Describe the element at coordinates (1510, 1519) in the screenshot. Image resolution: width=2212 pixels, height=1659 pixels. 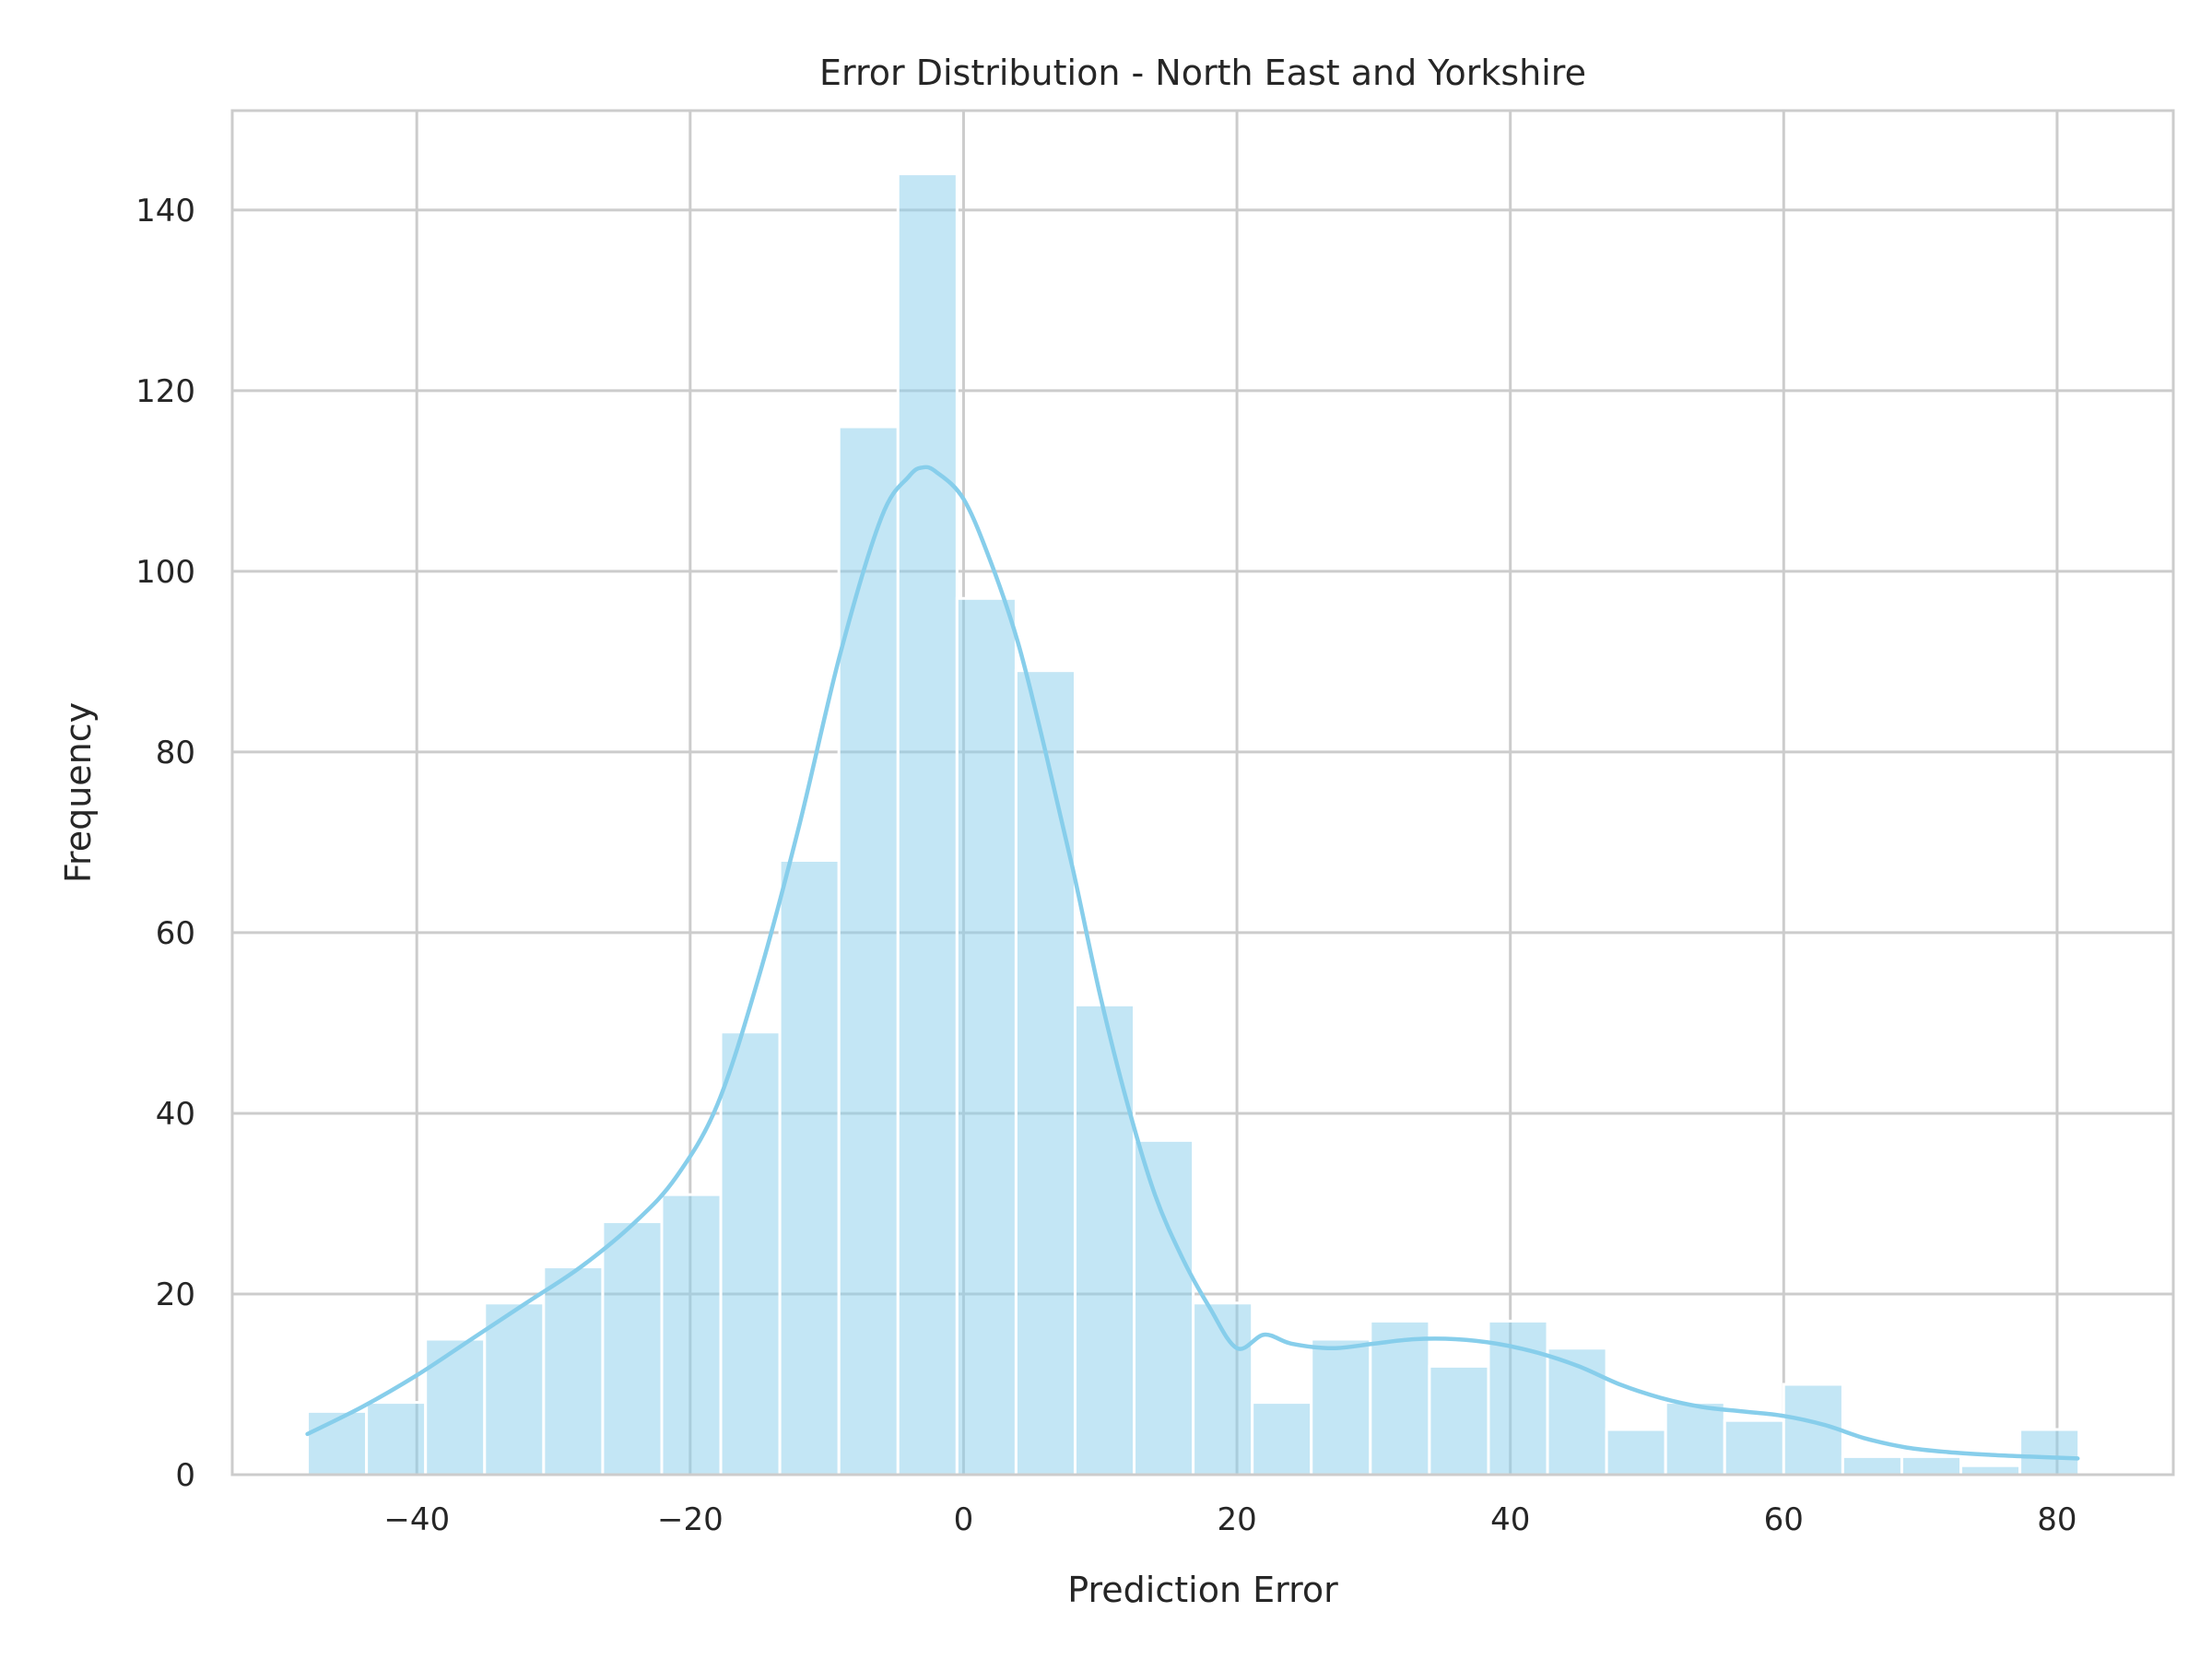
I see `x-tick-label-4: 40` at that location.